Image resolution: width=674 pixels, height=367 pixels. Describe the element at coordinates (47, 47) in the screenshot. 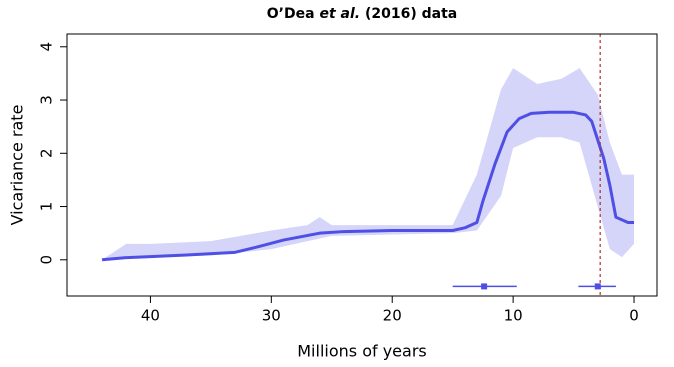

I see `y-tick-label: 4` at that location.